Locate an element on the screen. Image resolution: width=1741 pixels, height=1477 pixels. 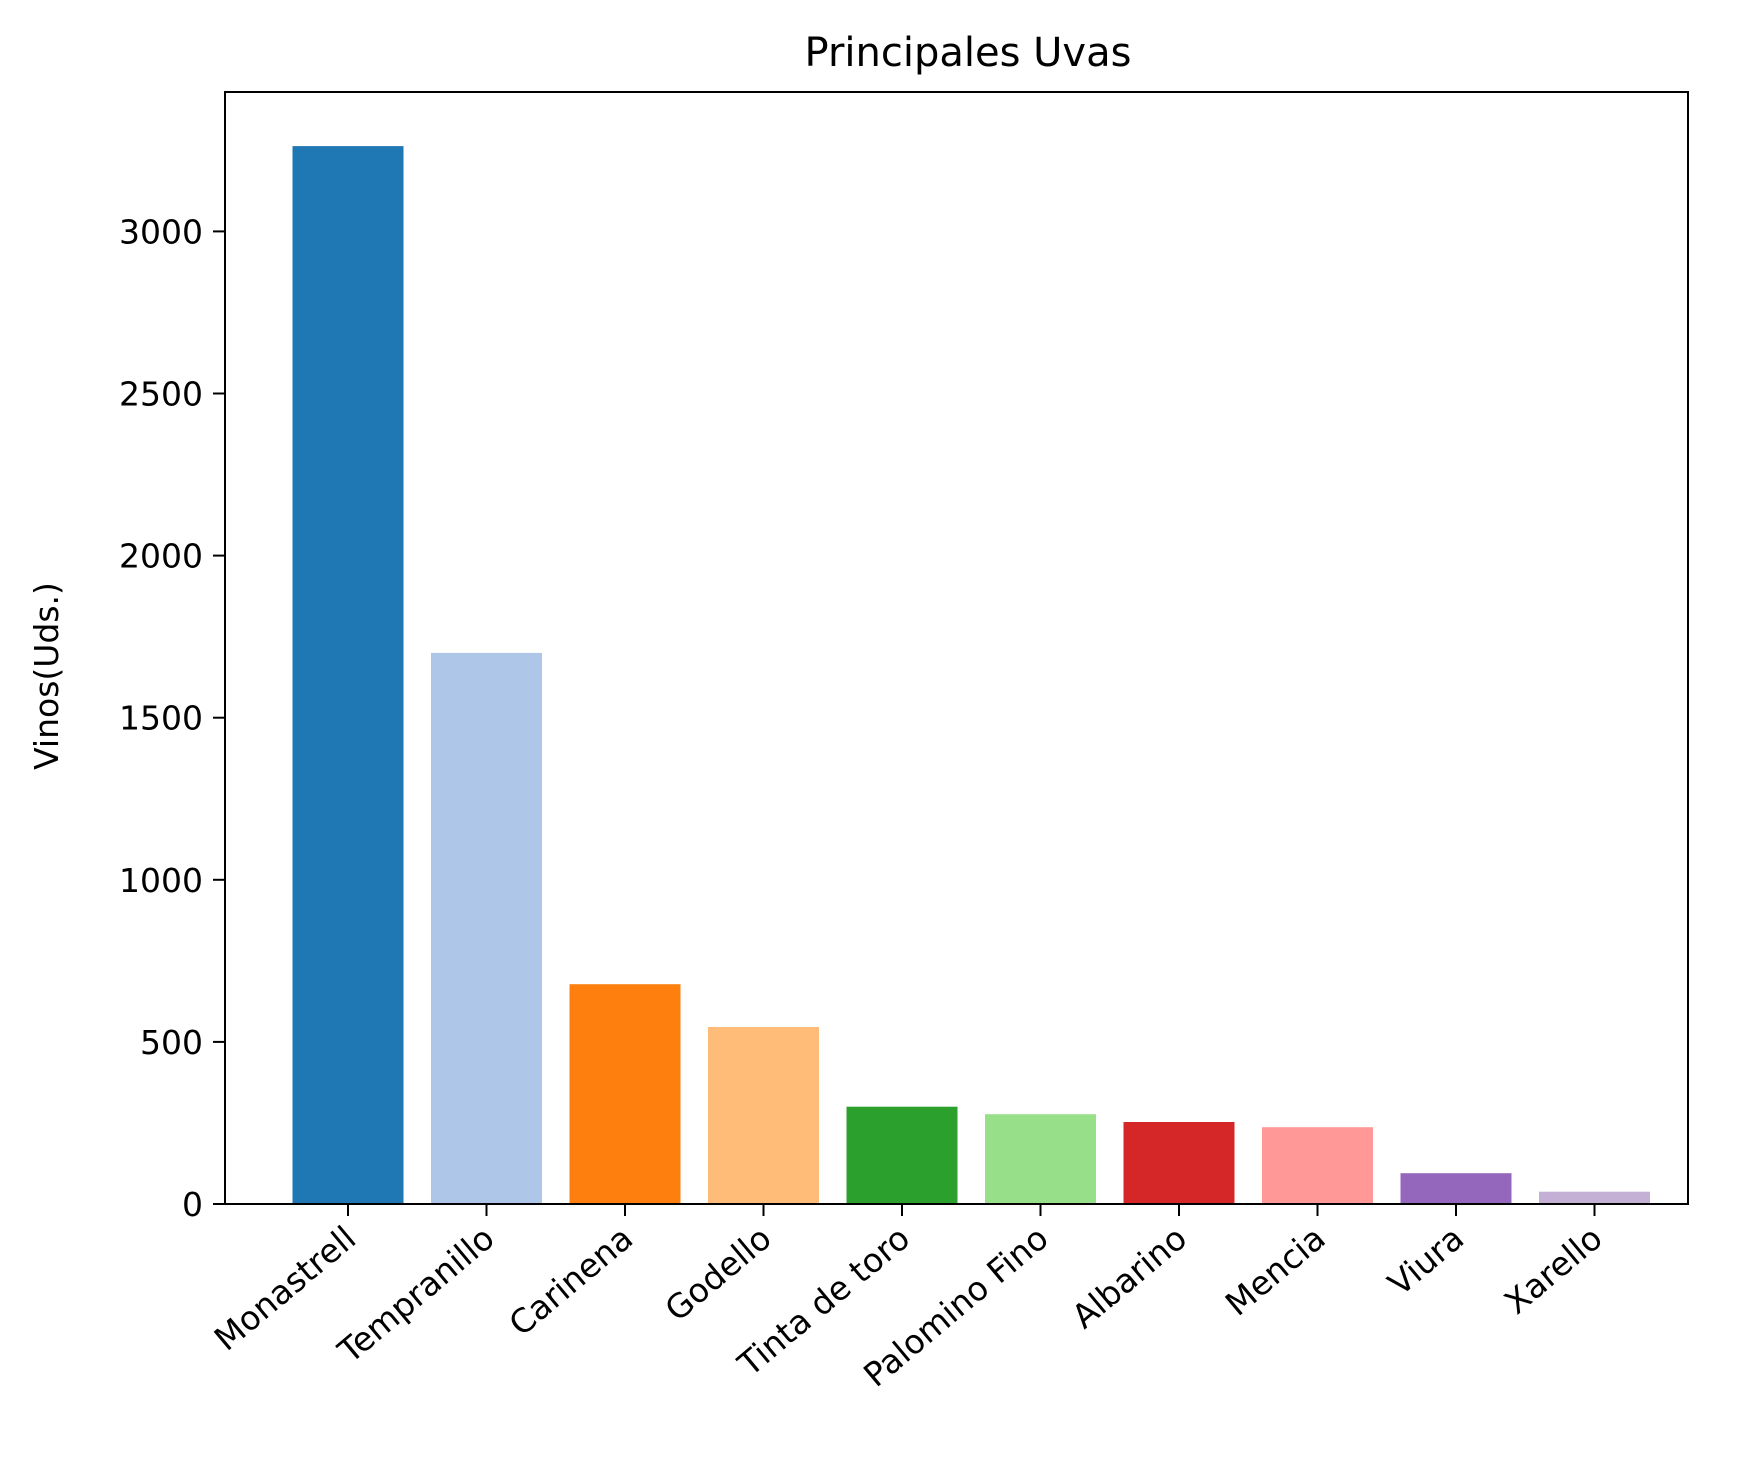
x-tick-label: Xarello is located at coordinates (1553, 1269).